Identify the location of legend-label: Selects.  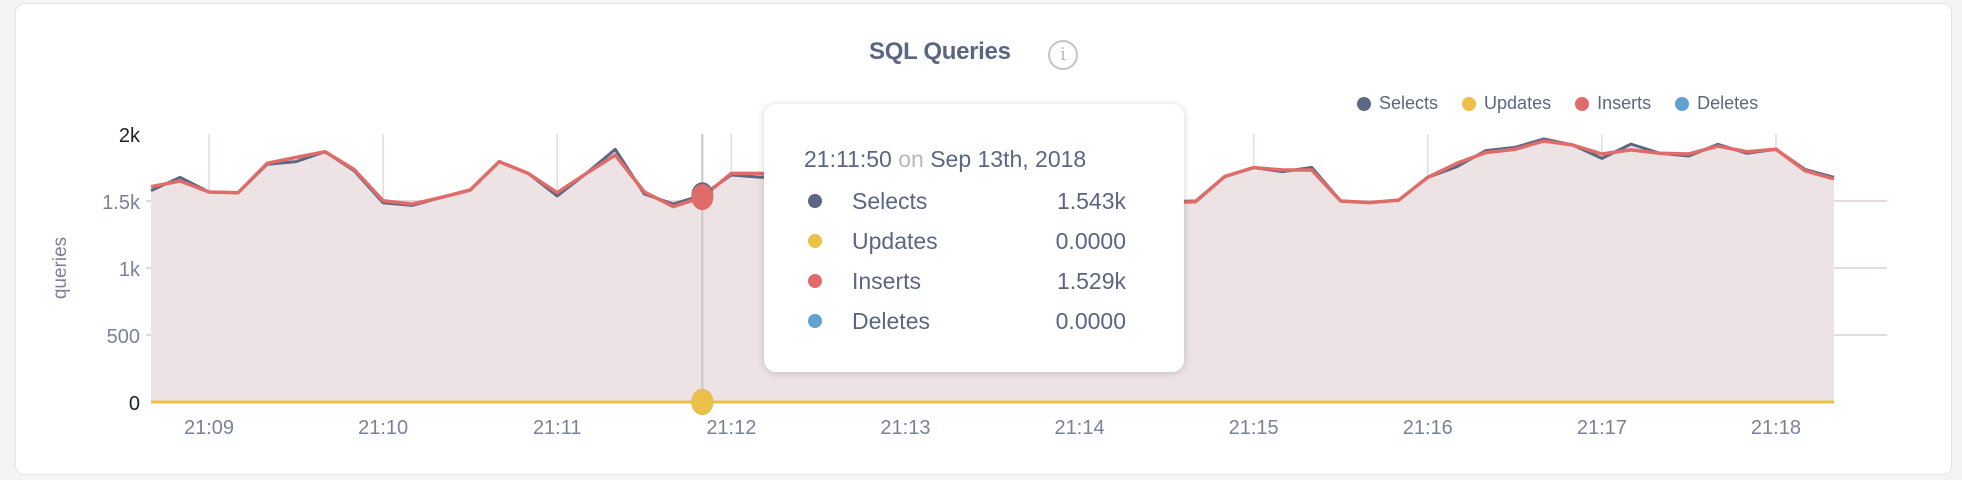
(1409, 103).